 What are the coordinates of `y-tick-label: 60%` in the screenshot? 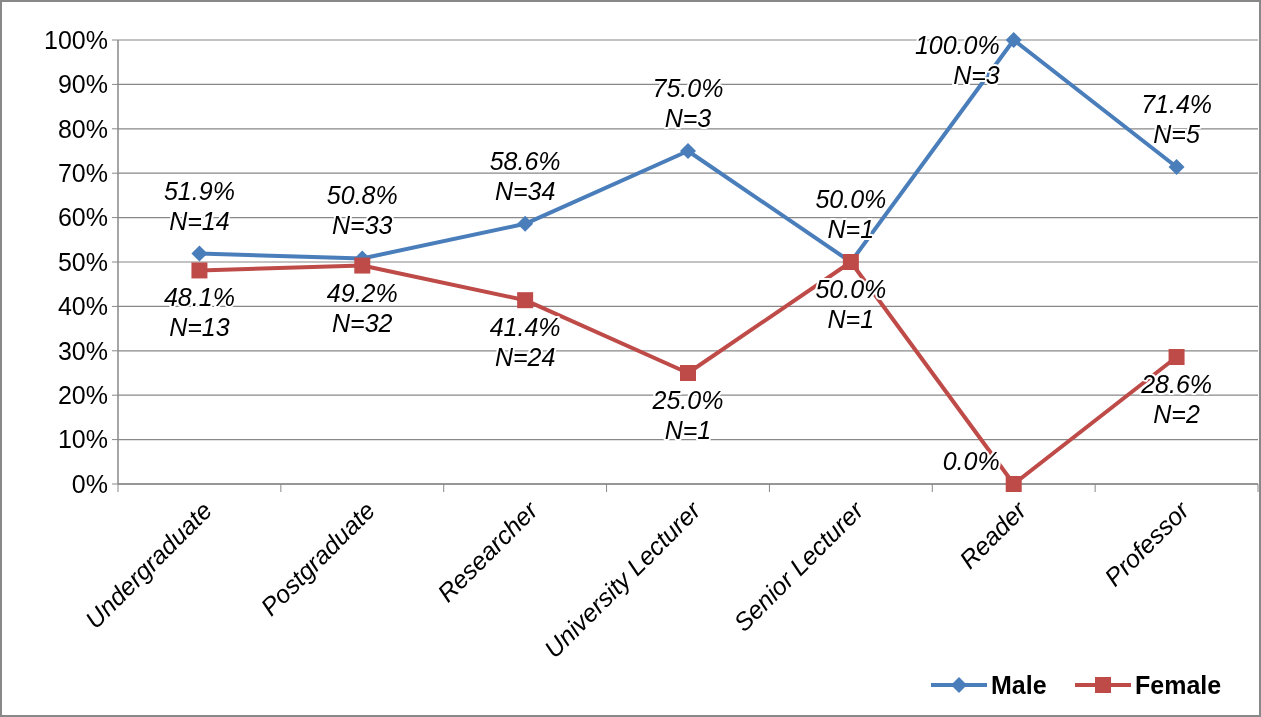 It's located at (82, 217).